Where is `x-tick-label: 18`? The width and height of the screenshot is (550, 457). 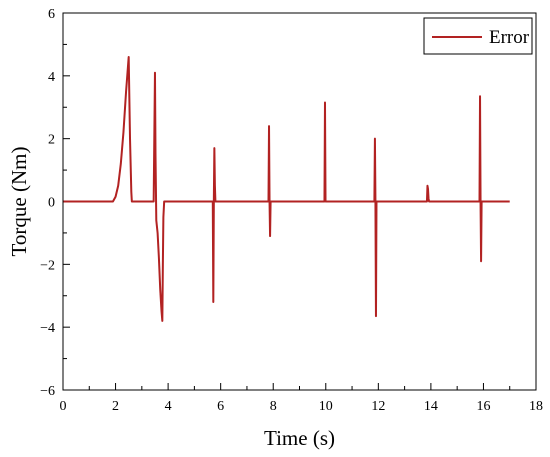
x-tick-label: 18 is located at coordinates (536, 406).